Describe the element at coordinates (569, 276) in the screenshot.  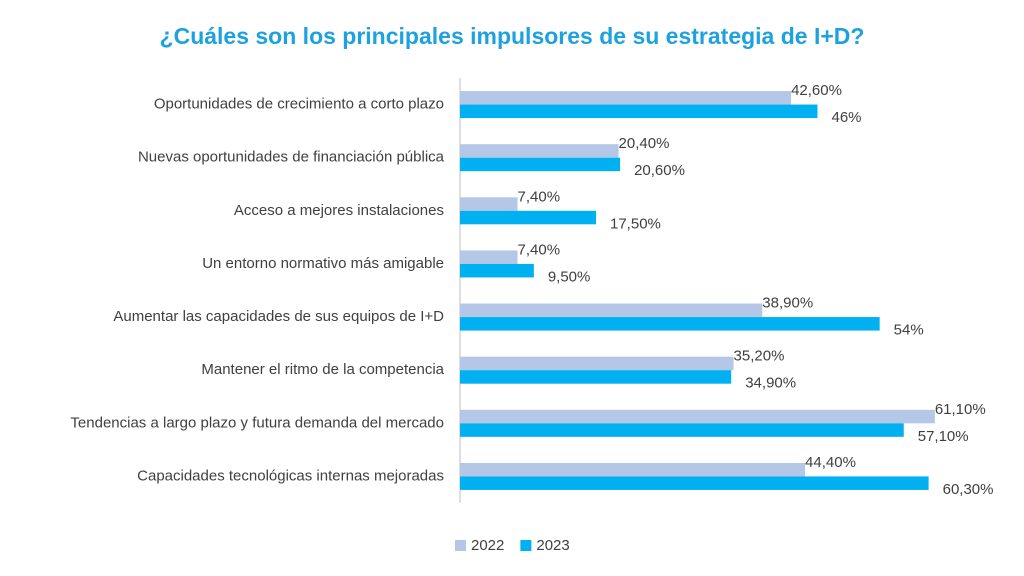
I see `value-label: 9,50%` at that location.